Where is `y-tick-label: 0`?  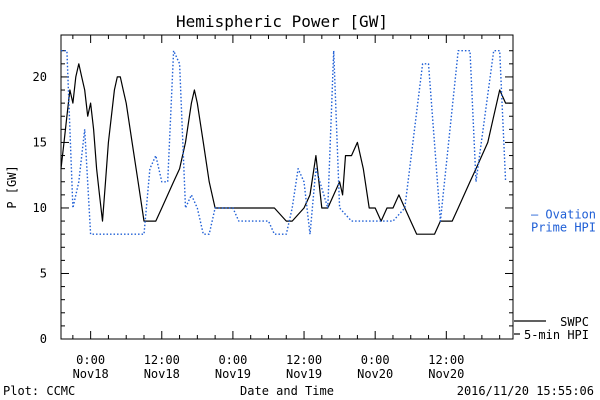 y-tick-label: 0 is located at coordinates (43, 339).